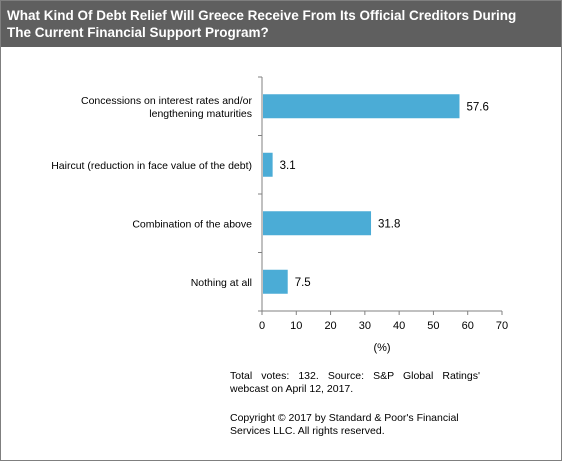 The width and height of the screenshot is (562, 461). I want to click on category-label: Combination of the above, so click(192, 224).